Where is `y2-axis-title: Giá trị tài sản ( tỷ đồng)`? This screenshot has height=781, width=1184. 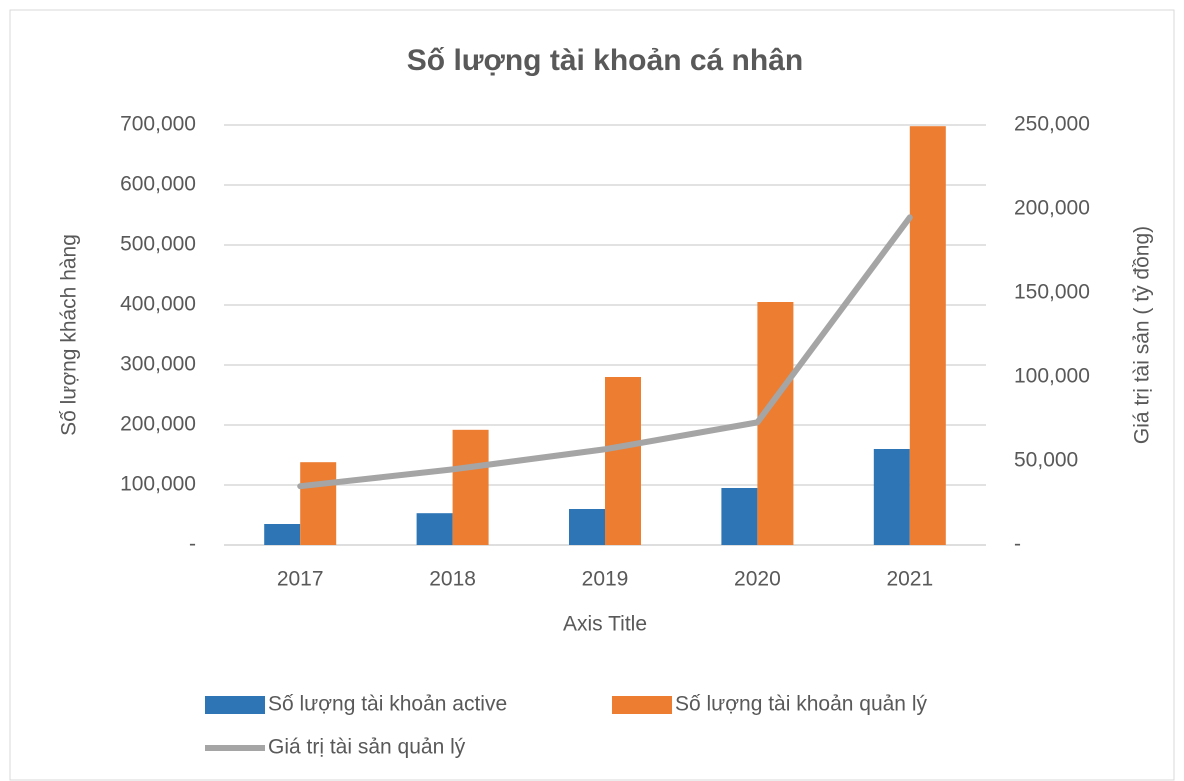 y2-axis-title: Giá trị tài sản ( tỷ đồng) is located at coordinates (1142, 335).